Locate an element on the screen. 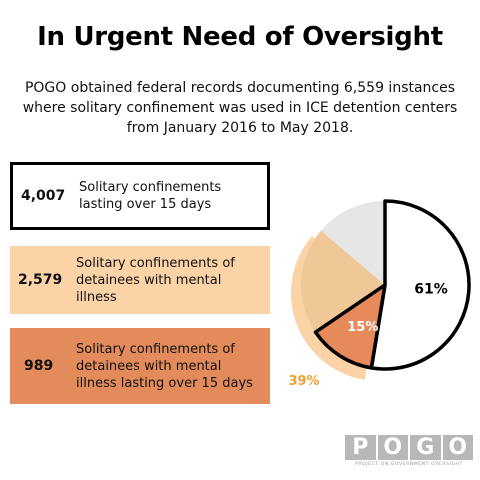  pie-label-39: 39% is located at coordinates (303, 381).